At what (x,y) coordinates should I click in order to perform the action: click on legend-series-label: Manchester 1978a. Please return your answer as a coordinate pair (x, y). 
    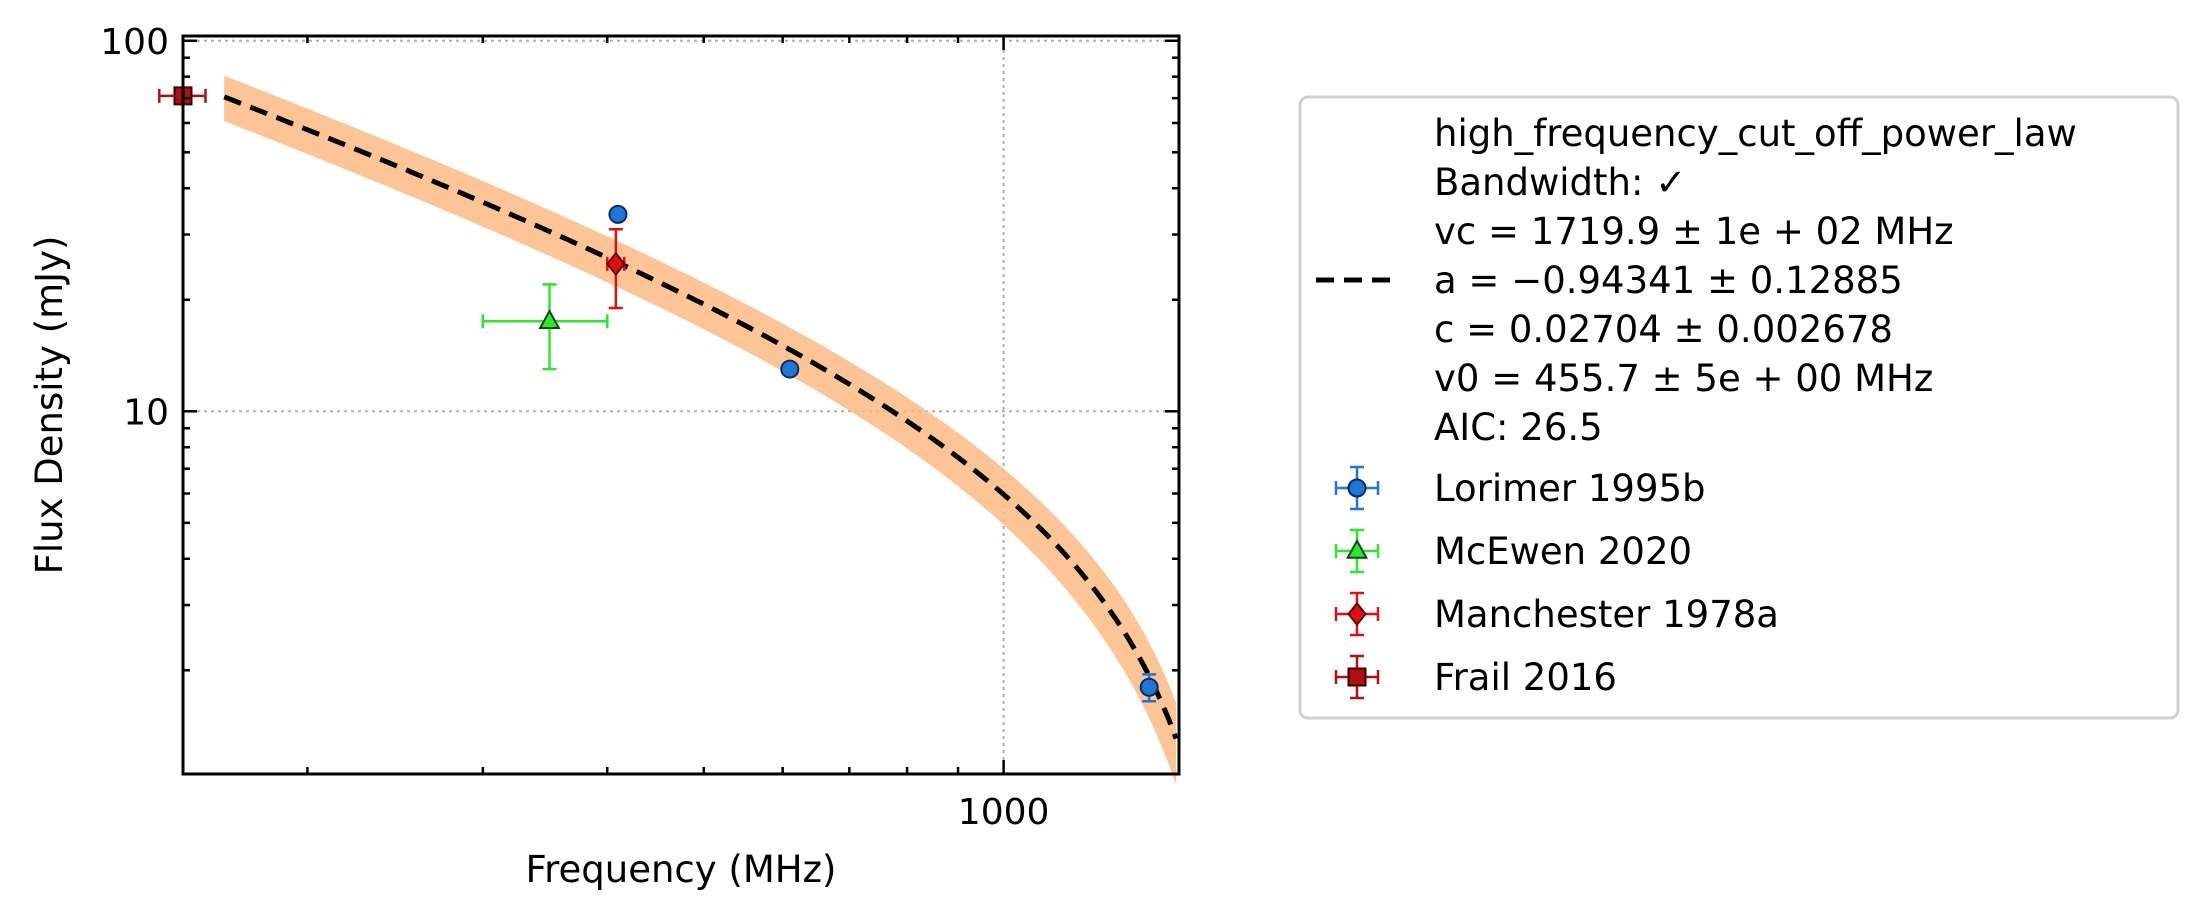
    Looking at the image, I should click on (1606, 614).